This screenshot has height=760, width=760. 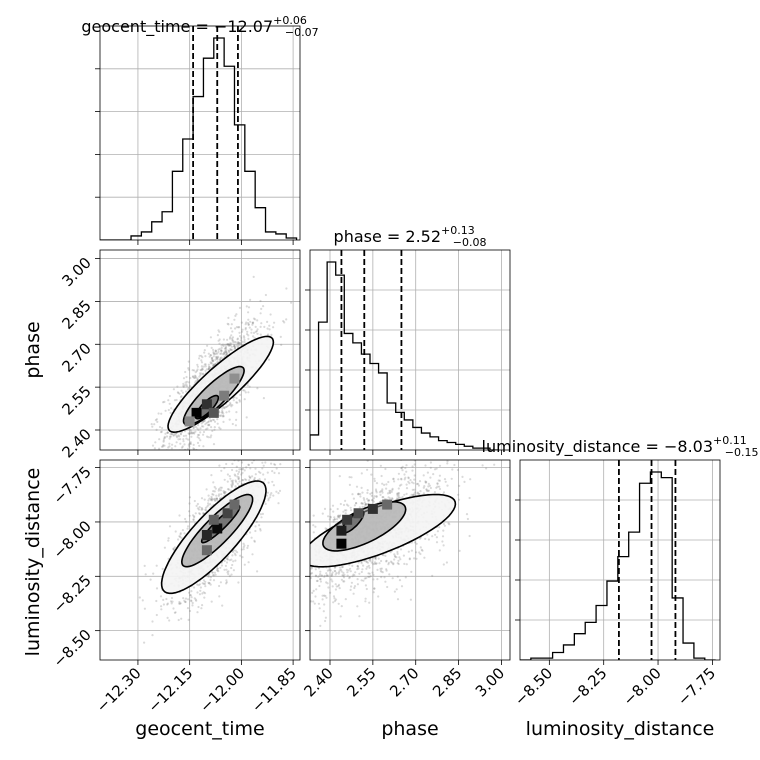 What do you see at coordinates (361, 682) in the screenshot?
I see `x-tick-label-phase: 2.55` at bounding box center [361, 682].